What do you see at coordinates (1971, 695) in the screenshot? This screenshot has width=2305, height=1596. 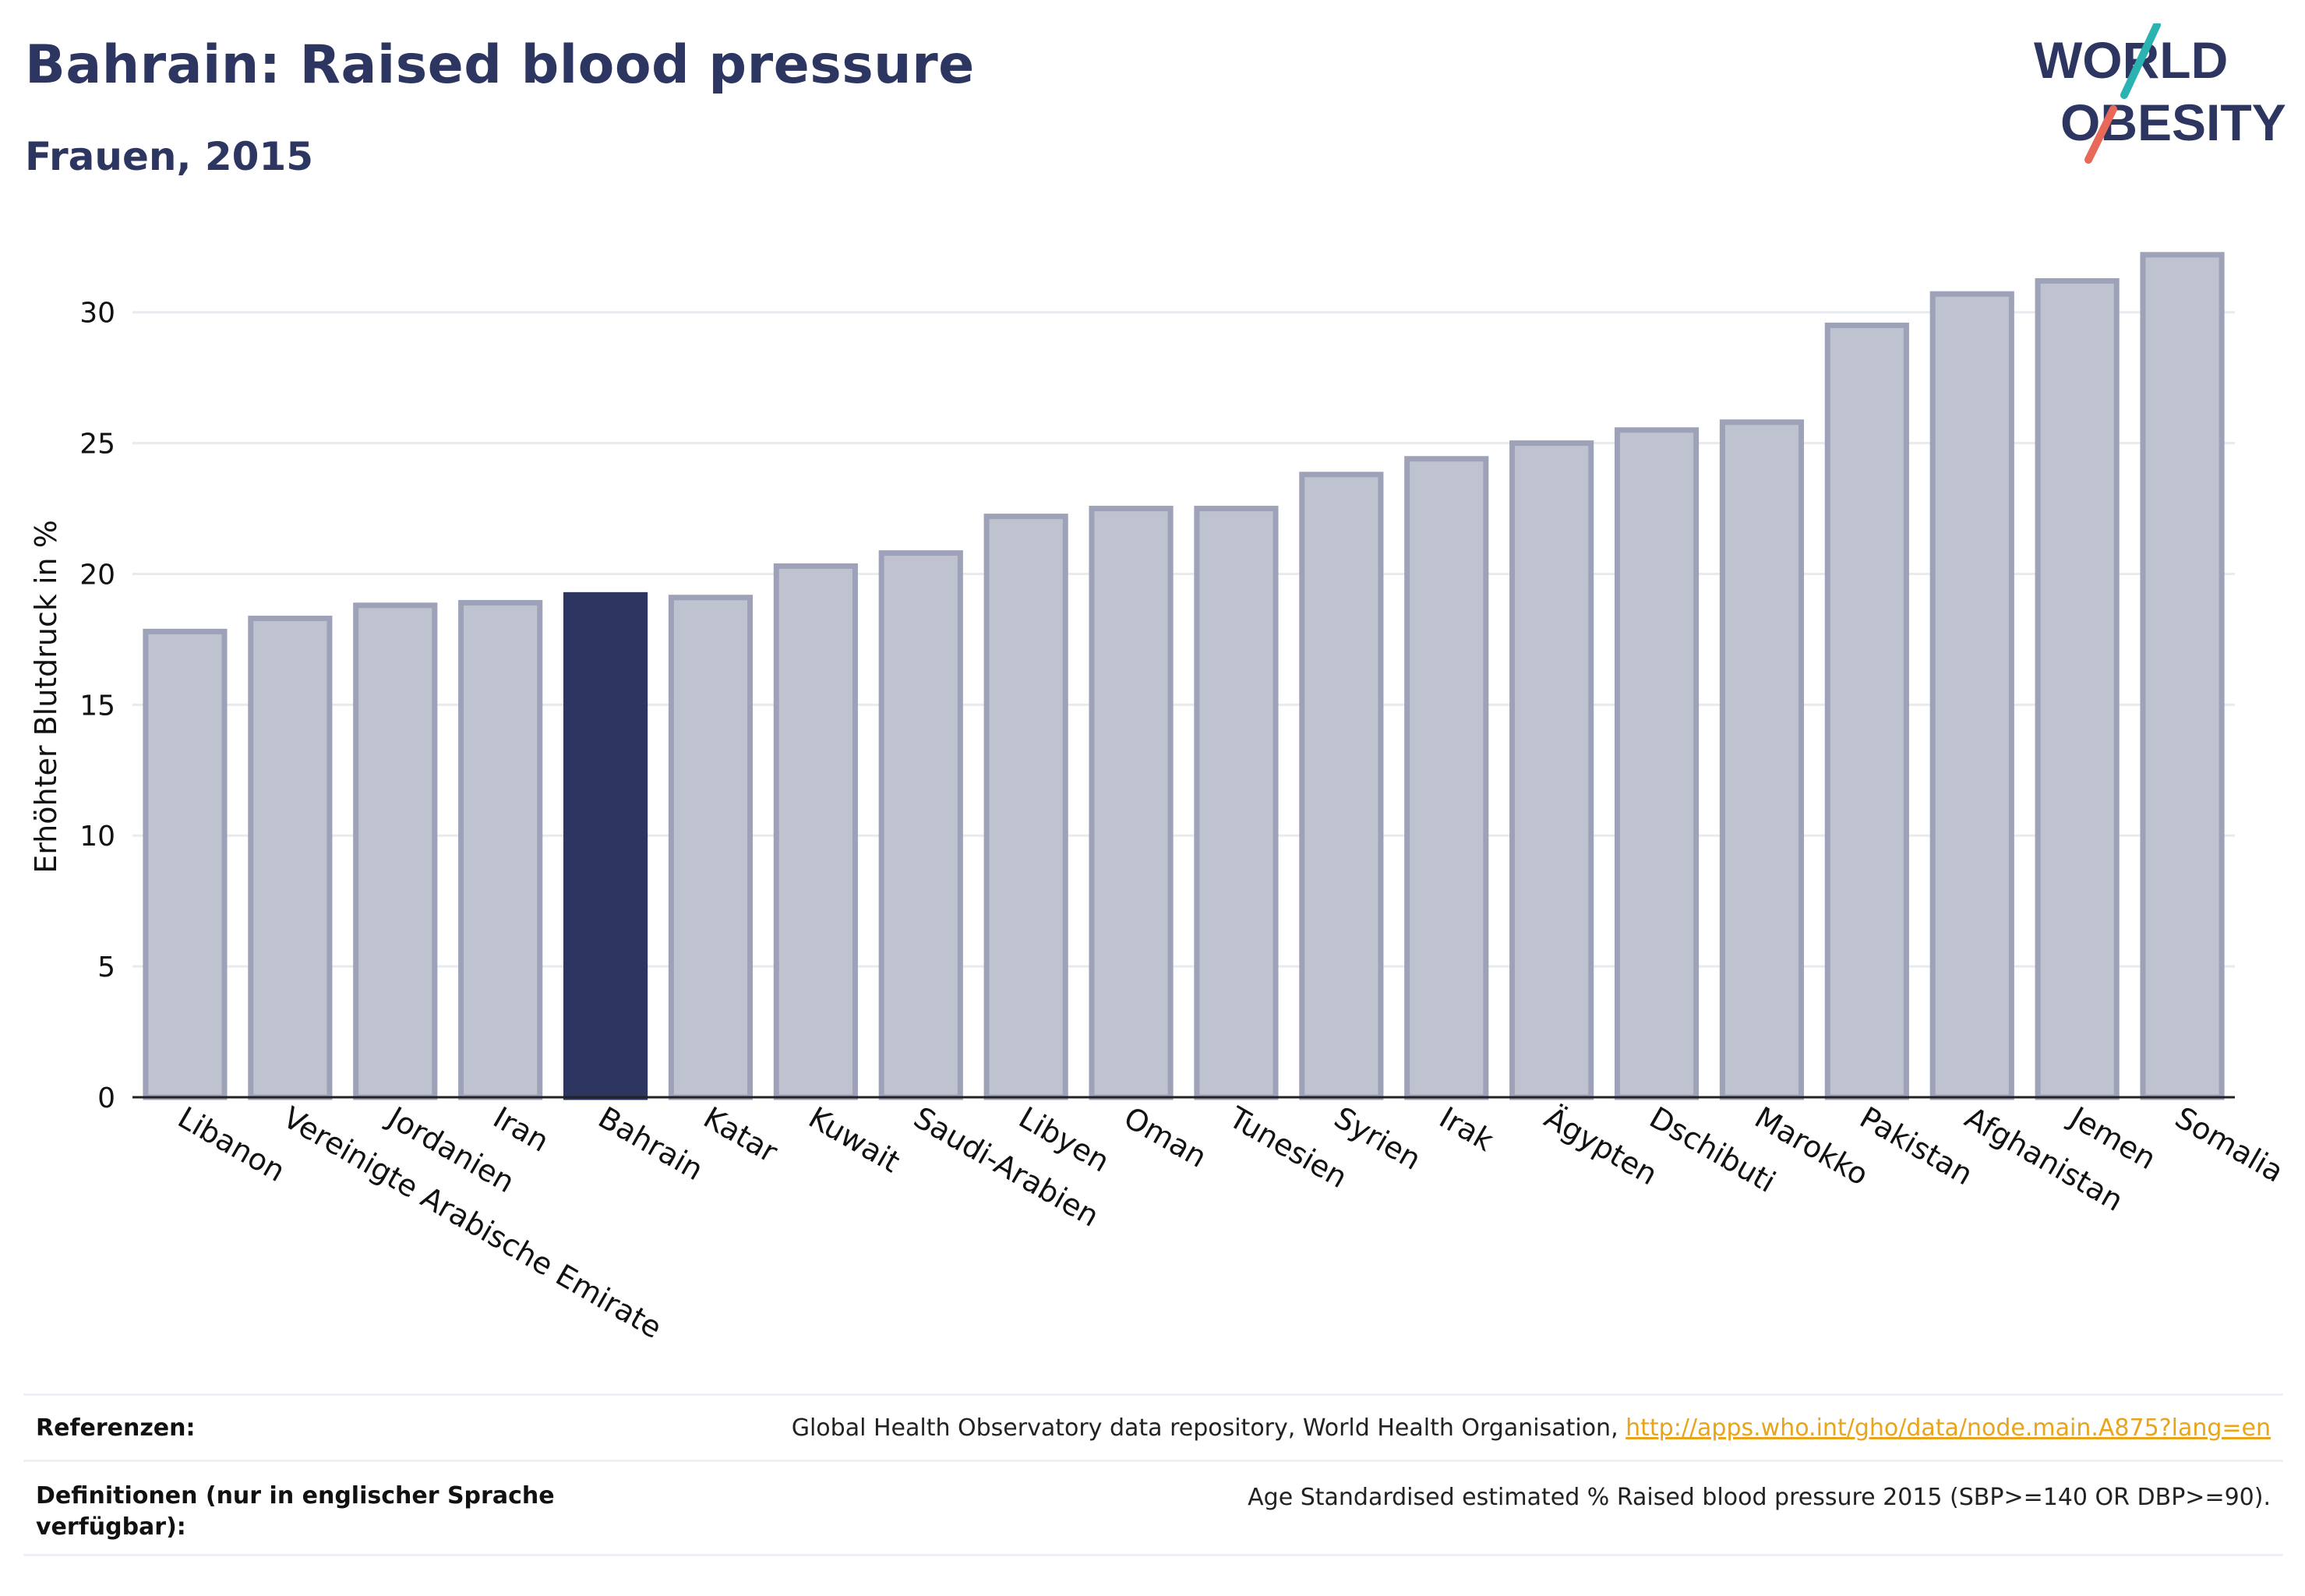 I see `bar-afghanistan` at bounding box center [1971, 695].